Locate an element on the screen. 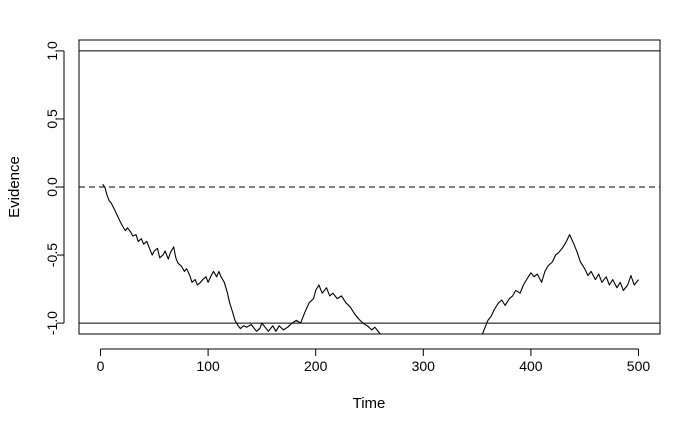  x-axis: 0 100 200 300 400 500 is located at coordinates (374, 361).